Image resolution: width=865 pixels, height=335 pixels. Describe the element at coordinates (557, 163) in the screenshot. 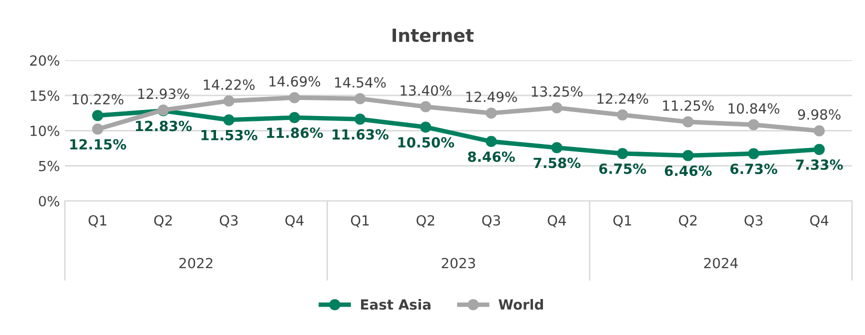

I see `data-label: 7.58%` at that location.